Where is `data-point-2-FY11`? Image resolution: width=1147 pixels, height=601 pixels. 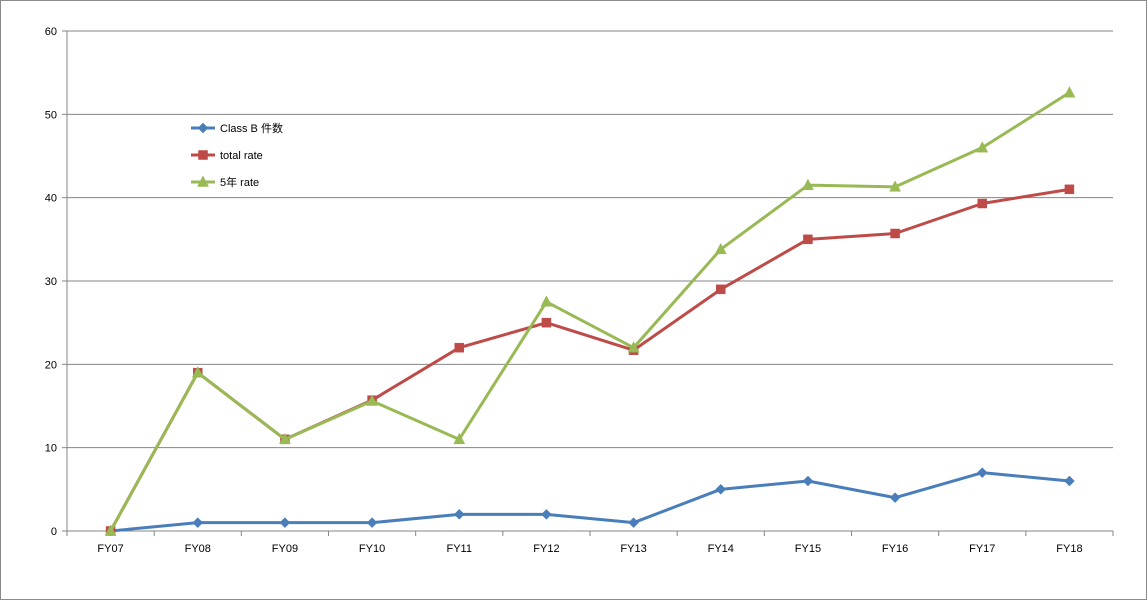 data-point-2-FY11 is located at coordinates (459, 438).